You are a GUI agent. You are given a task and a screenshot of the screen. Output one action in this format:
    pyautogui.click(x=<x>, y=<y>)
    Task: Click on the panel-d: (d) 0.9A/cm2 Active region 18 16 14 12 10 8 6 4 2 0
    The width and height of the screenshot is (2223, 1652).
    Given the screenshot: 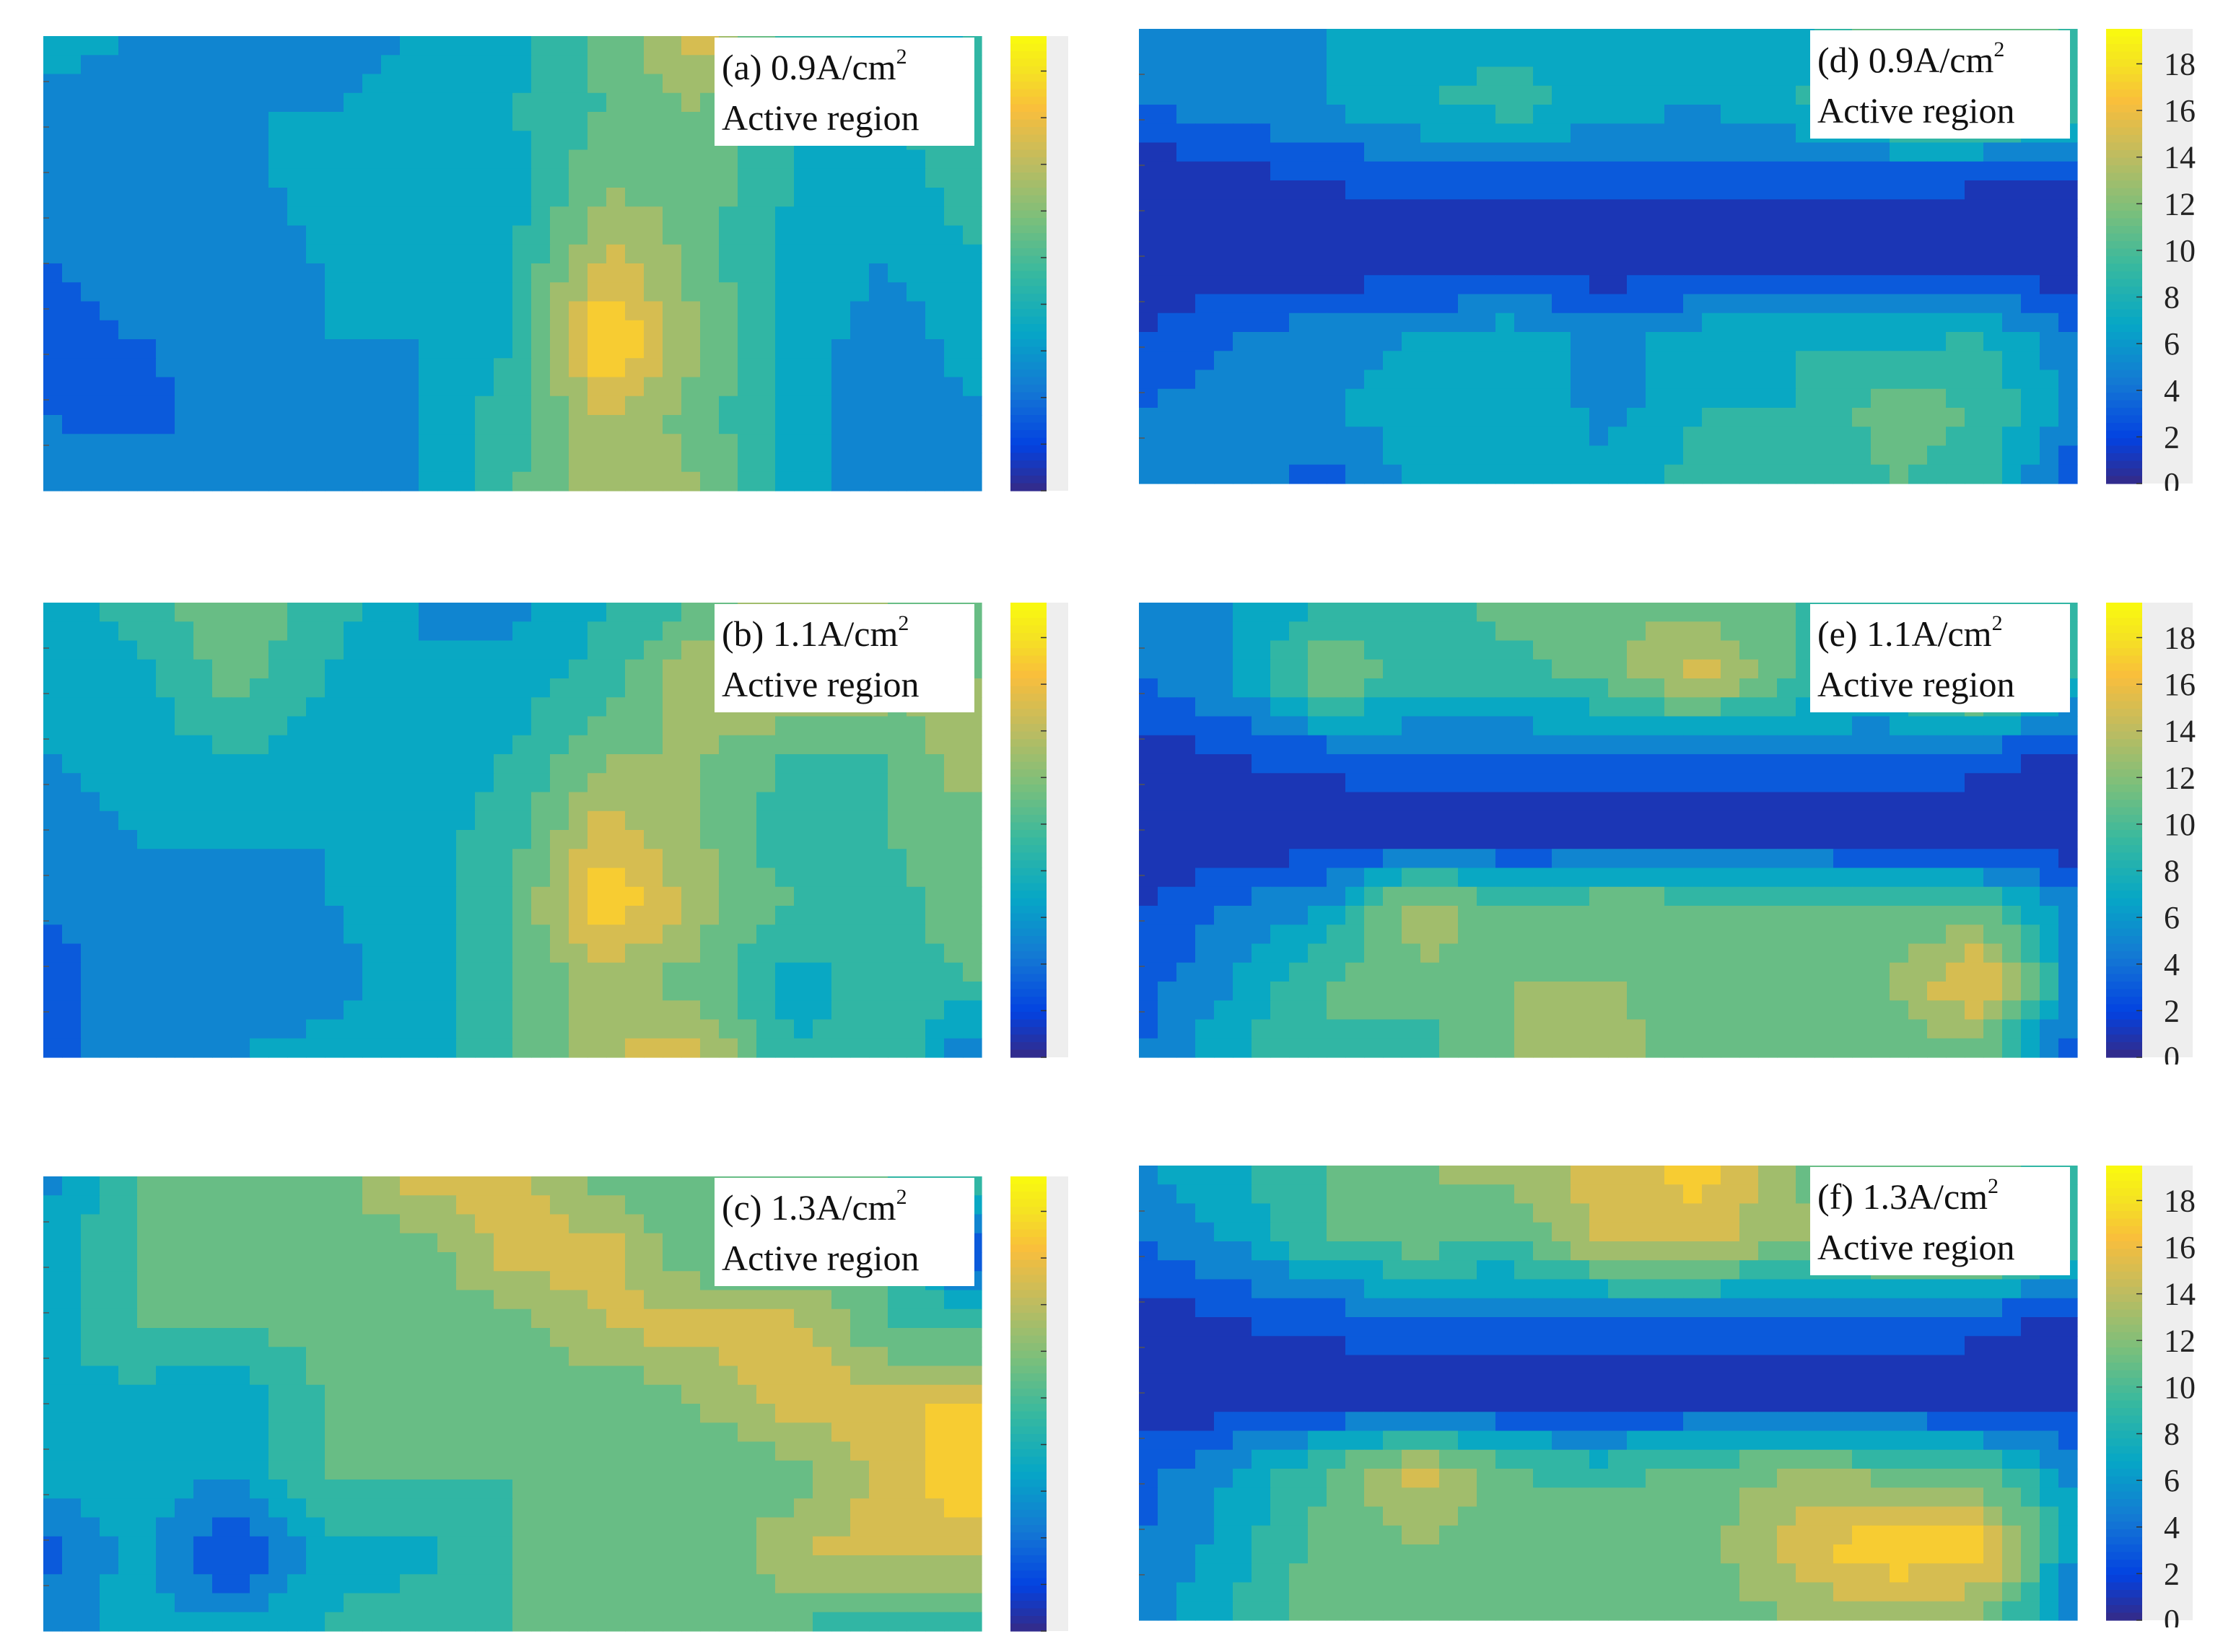 What is the action you would take?
    pyautogui.click(x=1673, y=256)
    